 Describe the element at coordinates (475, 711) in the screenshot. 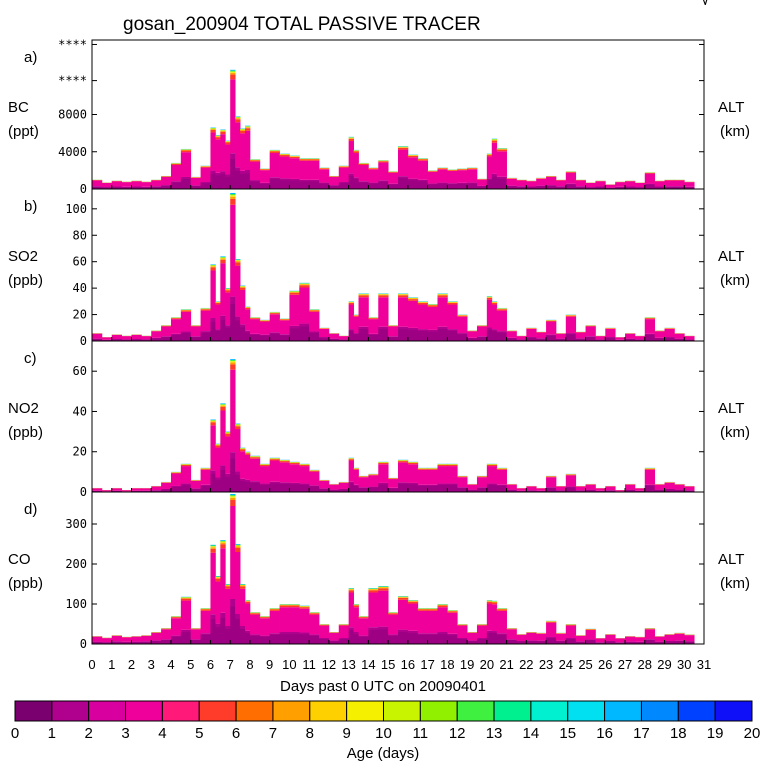

I see `colorbar-swatch` at that location.